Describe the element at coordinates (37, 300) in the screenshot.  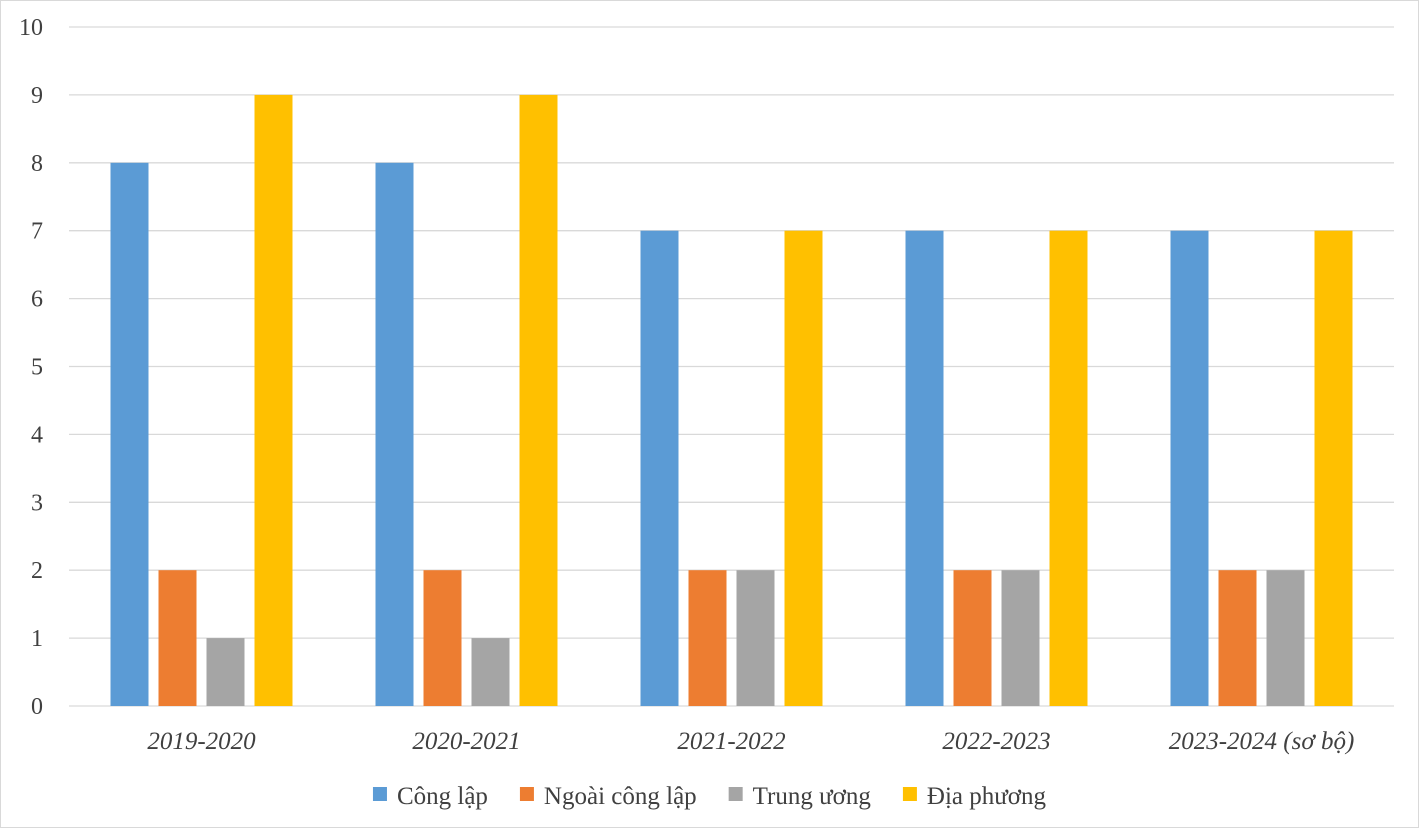
I see `y-tick-label: 6` at that location.